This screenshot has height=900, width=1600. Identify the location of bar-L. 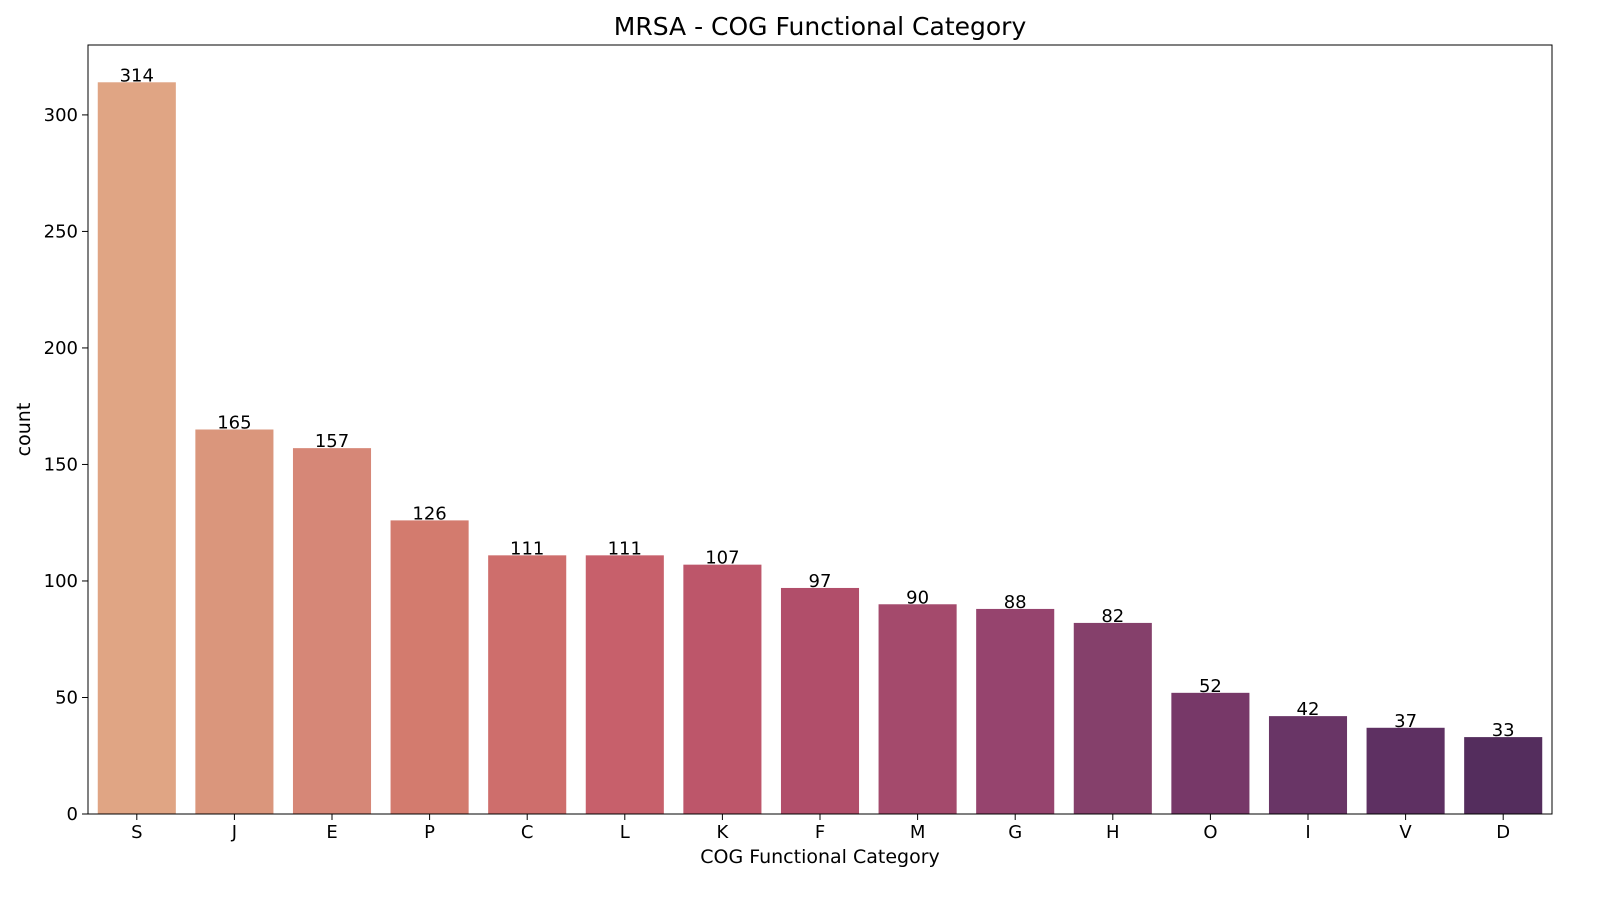
(624, 684).